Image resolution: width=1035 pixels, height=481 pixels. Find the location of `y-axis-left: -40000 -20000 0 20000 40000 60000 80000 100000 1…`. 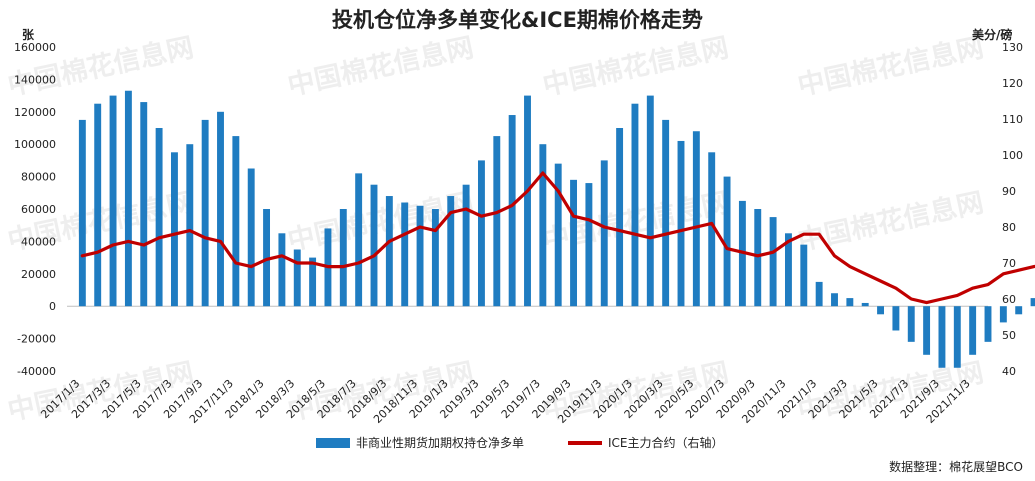

y-axis-left: -40000 -20000 0 20000 40000 60000 80000 100000 1… is located at coordinates (35, 209).